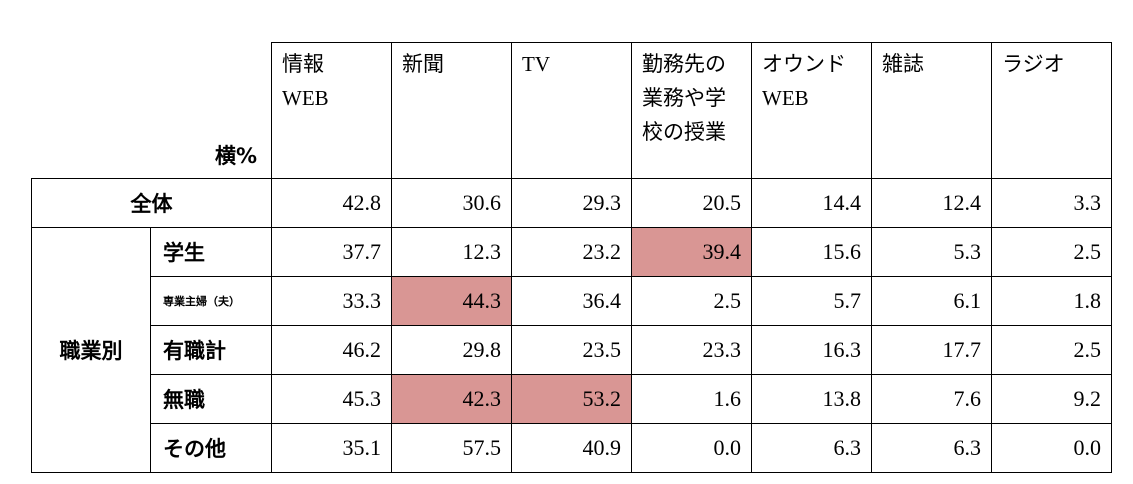  Describe the element at coordinates (571, 252) in the screenshot. I see `cell-value: 23.2` at that location.